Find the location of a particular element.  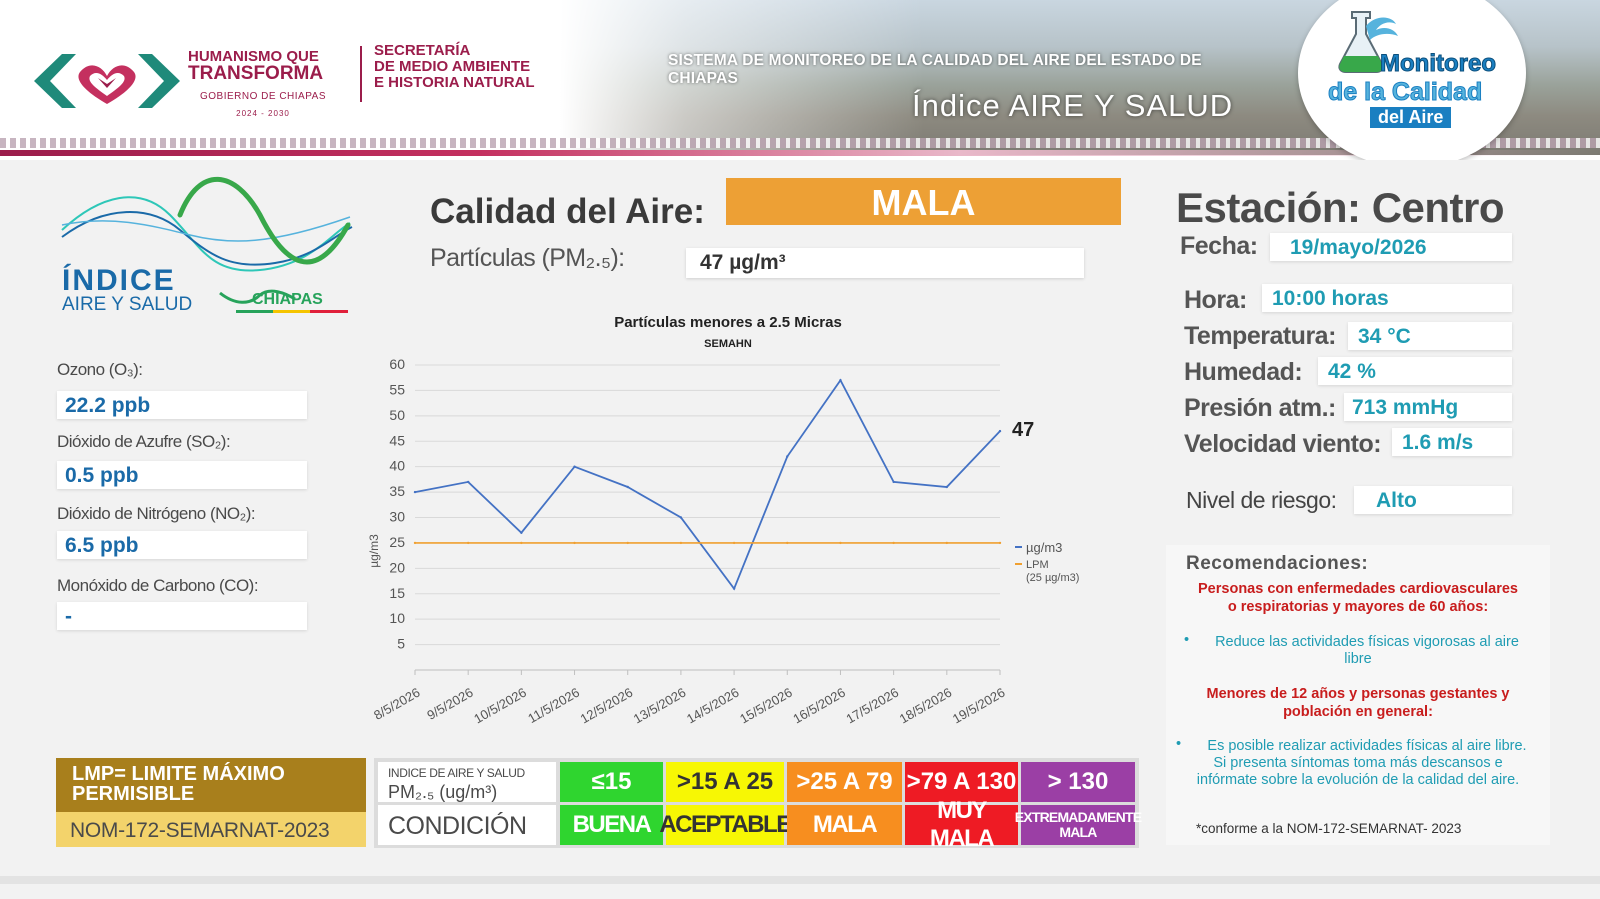

index-logo-line3: CHIAPAS is located at coordinates (287, 299).